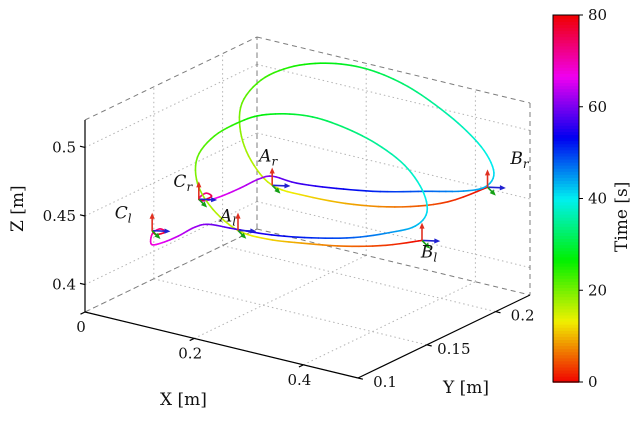  I want to click on x-tick-label: 0.2, so click(190, 353).